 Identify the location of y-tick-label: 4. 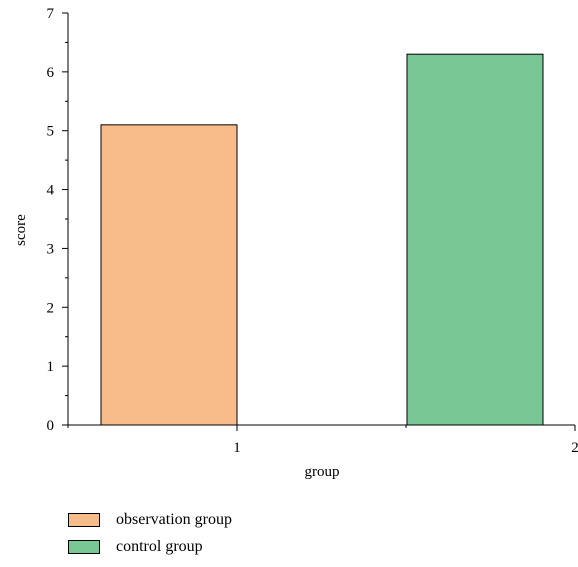
(51, 191).